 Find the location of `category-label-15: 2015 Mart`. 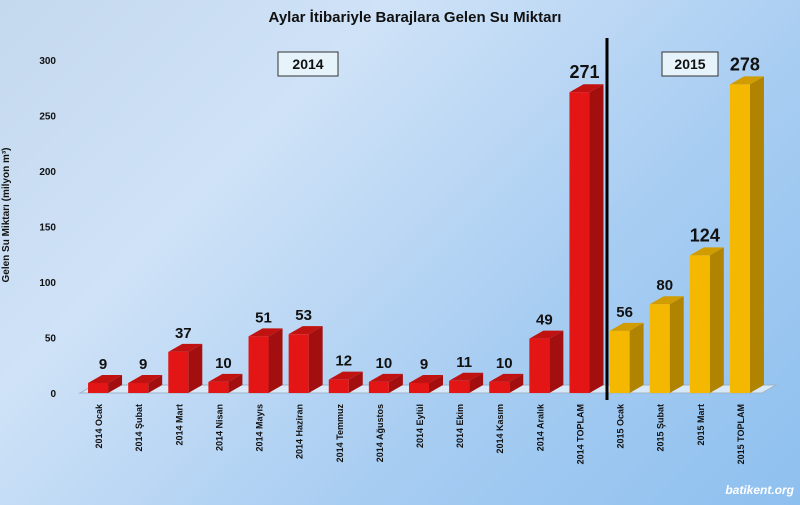

category-label-15: 2015 Mart is located at coordinates (701, 425).